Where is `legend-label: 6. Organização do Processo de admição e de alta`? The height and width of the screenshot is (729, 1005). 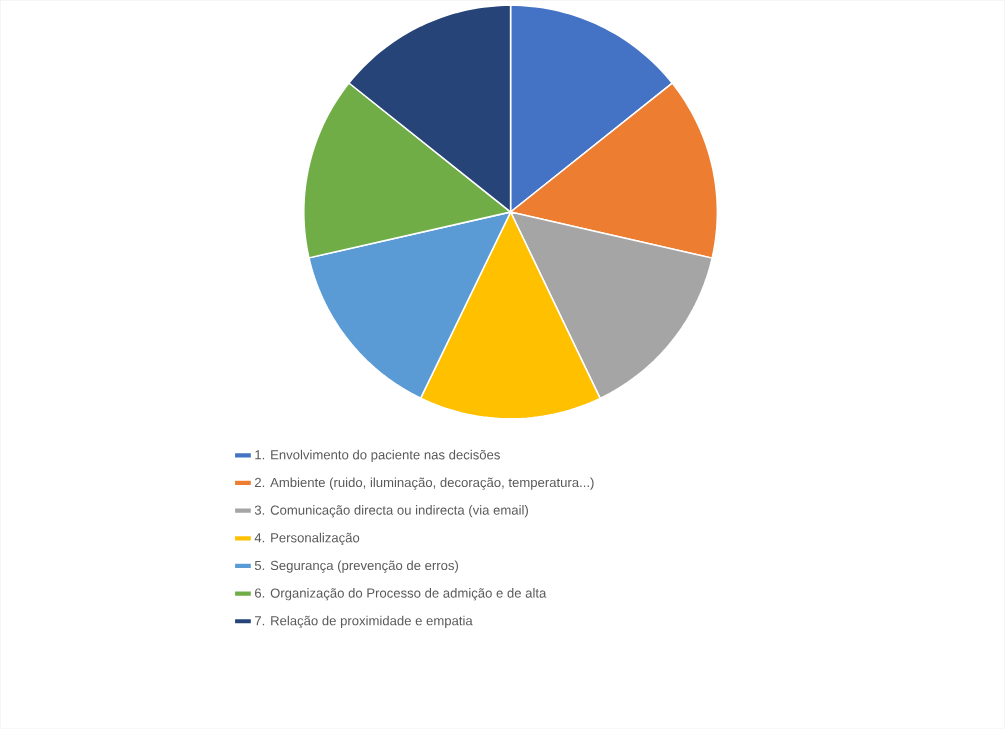
legend-label: 6. Organização do Processo de admição e de alta is located at coordinates (401, 594).